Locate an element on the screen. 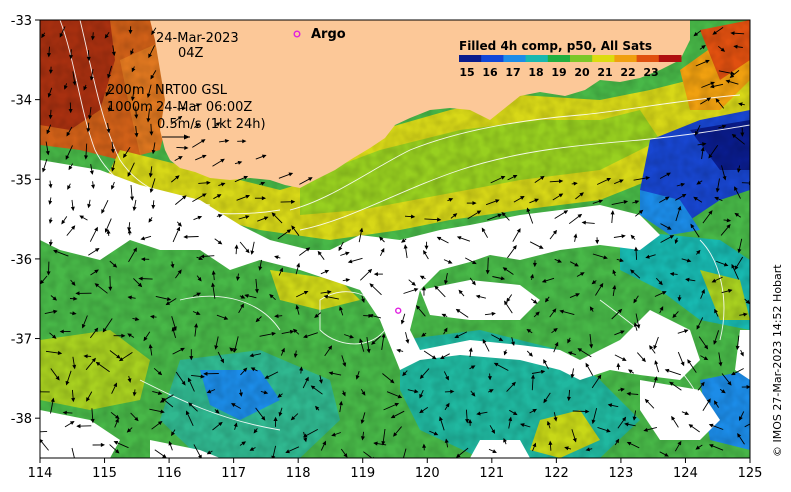 The height and width of the screenshot is (492, 791). argo-legend-label: Argo is located at coordinates (328, 34).